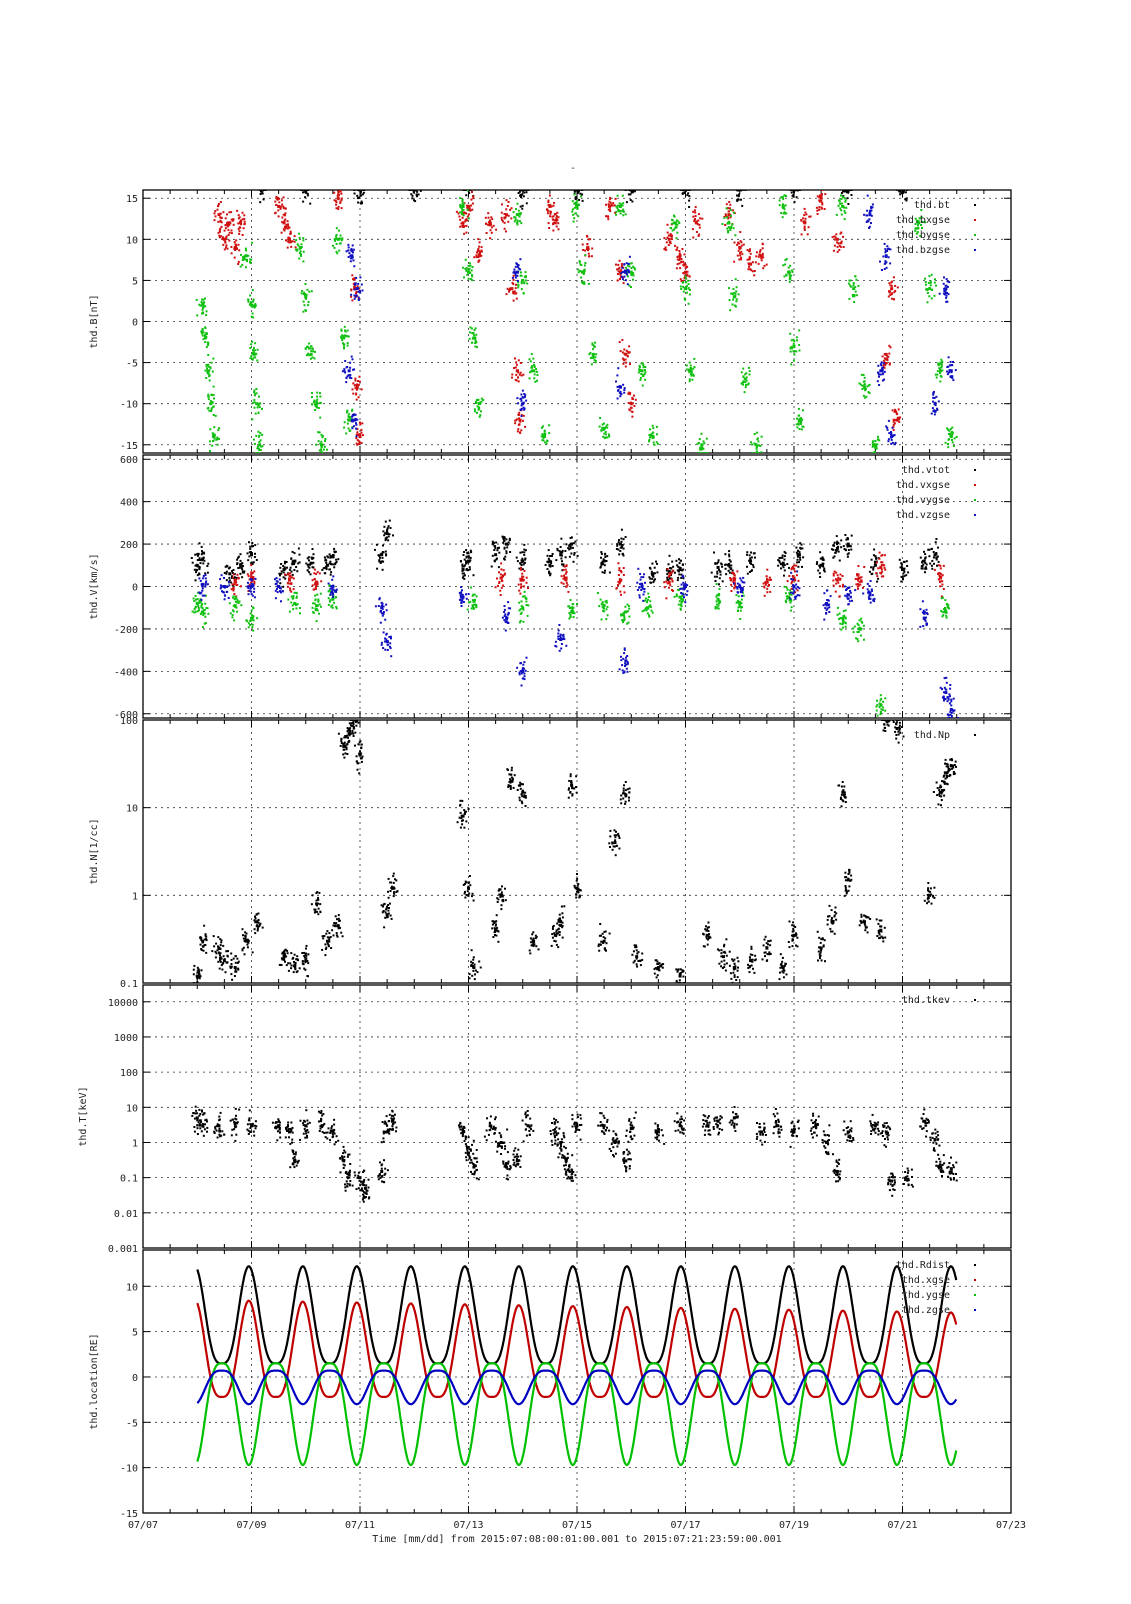 This screenshot has height=1604, width=1131. I want to click on legend-entry: thd.bt, so click(932, 205).